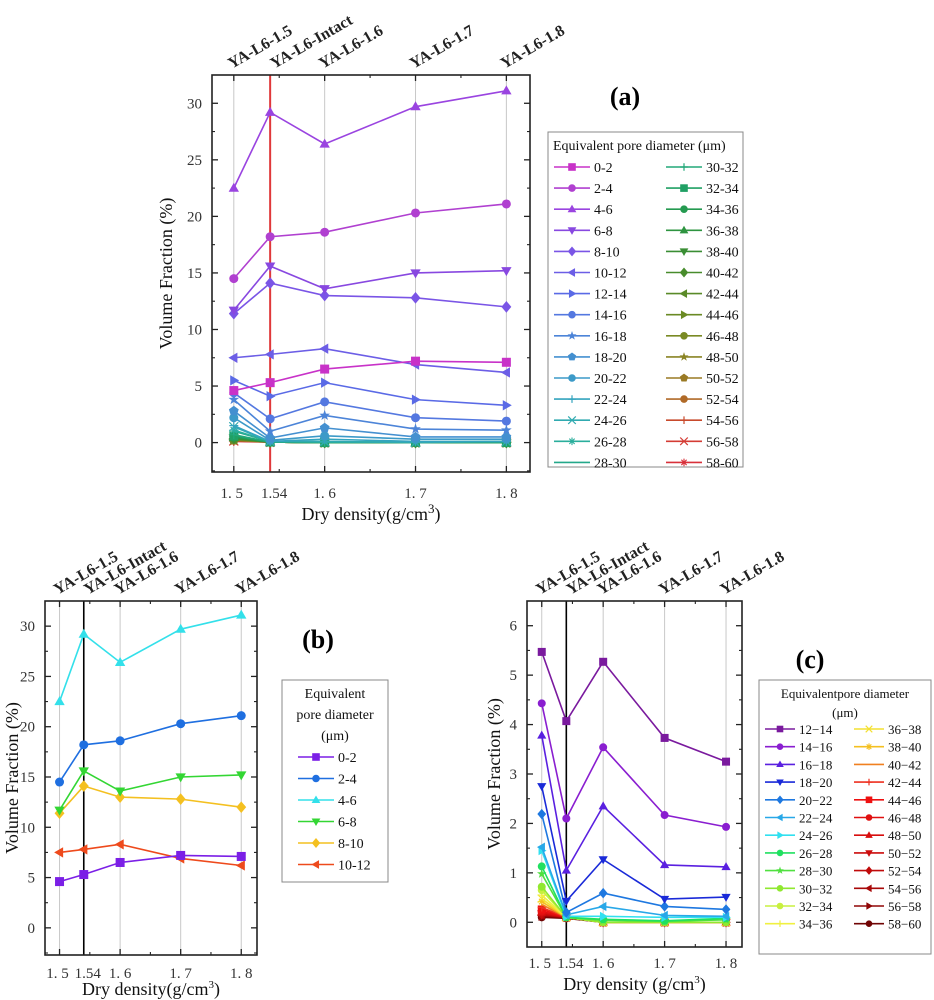  Describe the element at coordinates (232, 494) in the screenshot. I see `x-tick-label: 1. 5` at that location.